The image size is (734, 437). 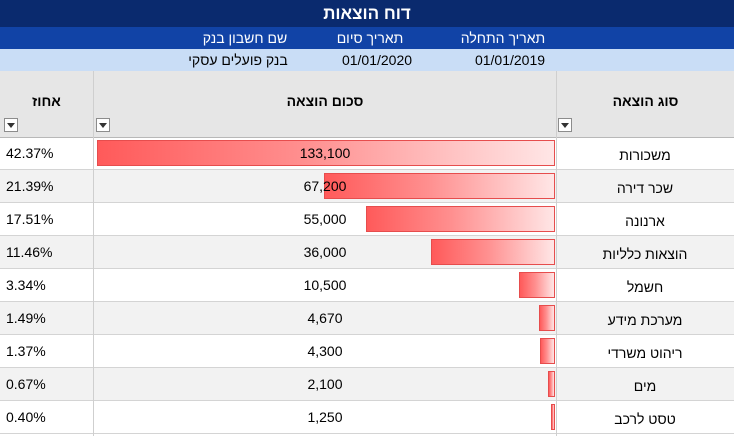 I want to click on meta-header-row: תאריך התחלה תאריך סיום שם חשבון בנק, so click(x=367, y=38).